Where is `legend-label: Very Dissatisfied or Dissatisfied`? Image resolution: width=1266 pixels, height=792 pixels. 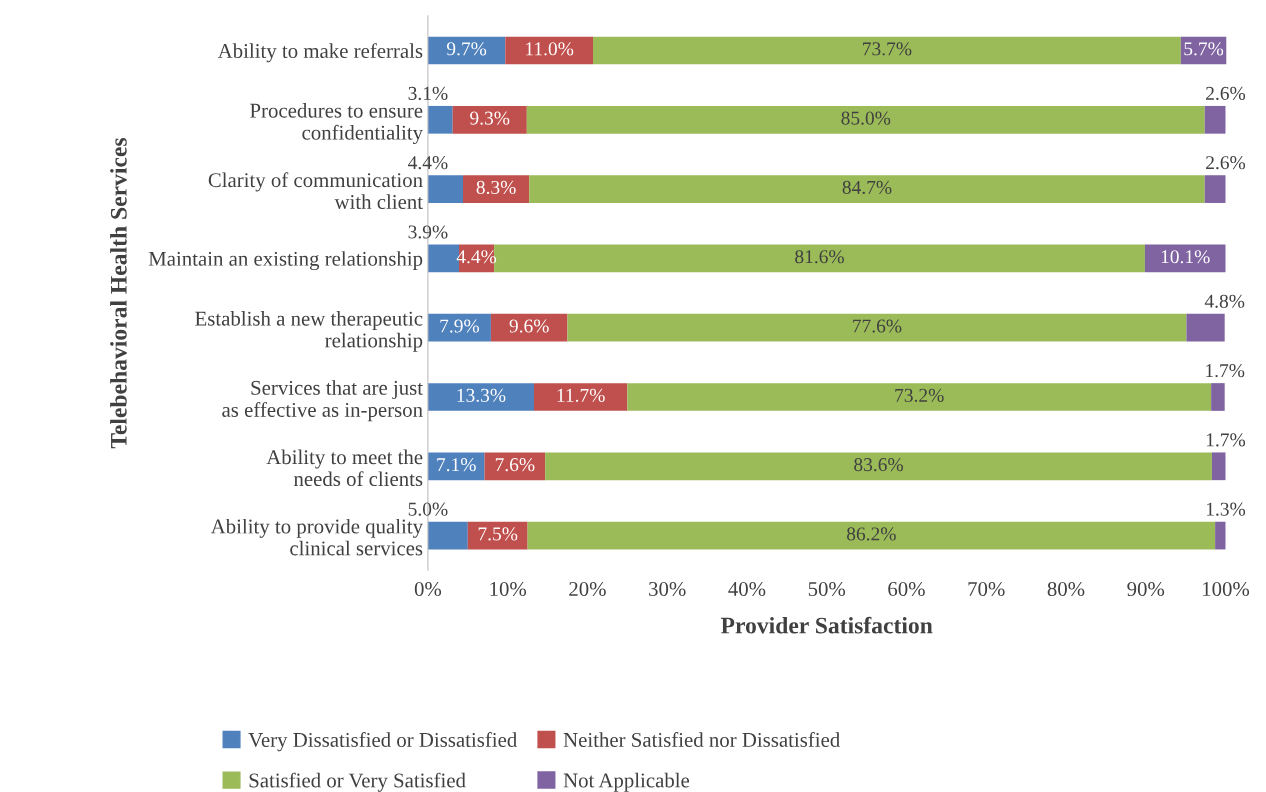
legend-label: Very Dissatisfied or Dissatisfied is located at coordinates (382, 742).